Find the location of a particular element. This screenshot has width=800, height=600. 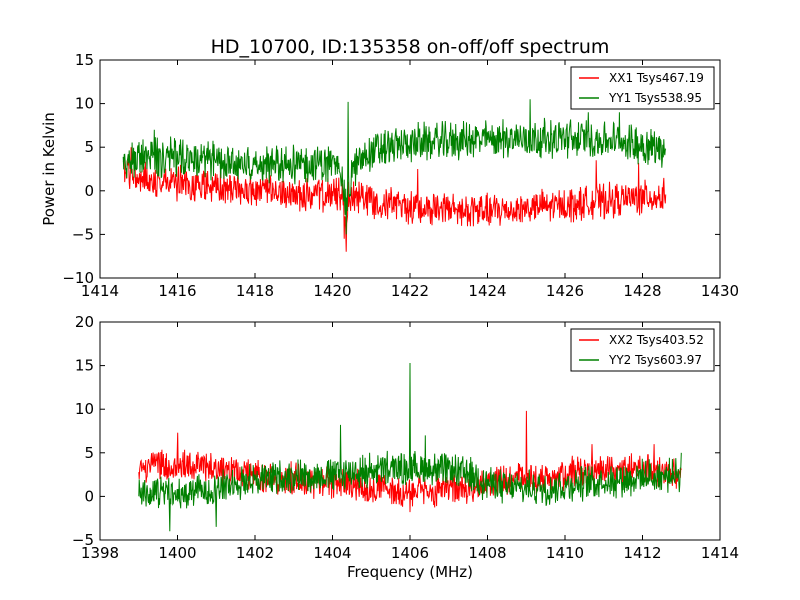

x-tick-label: 1428 is located at coordinates (642, 291).